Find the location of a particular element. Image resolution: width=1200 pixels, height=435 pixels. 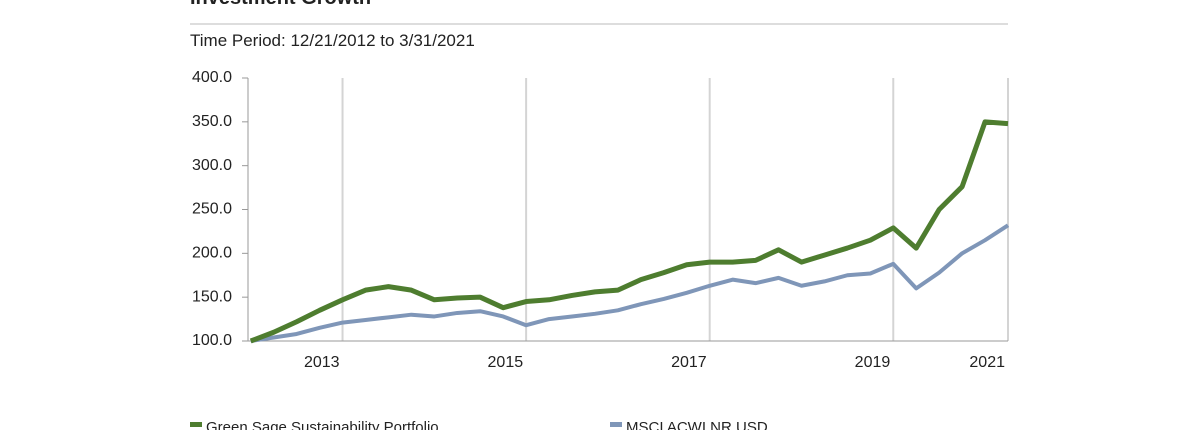

y-tick-label: 100.0 is located at coordinates (212, 340).